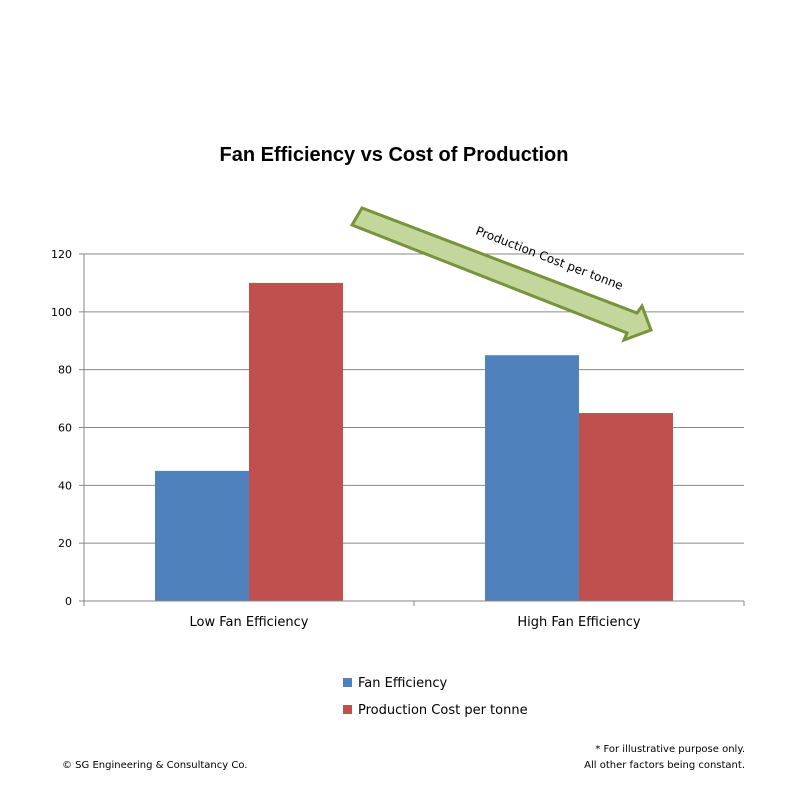  What do you see at coordinates (61, 312) in the screenshot?
I see `y-tick-label: 100` at bounding box center [61, 312].